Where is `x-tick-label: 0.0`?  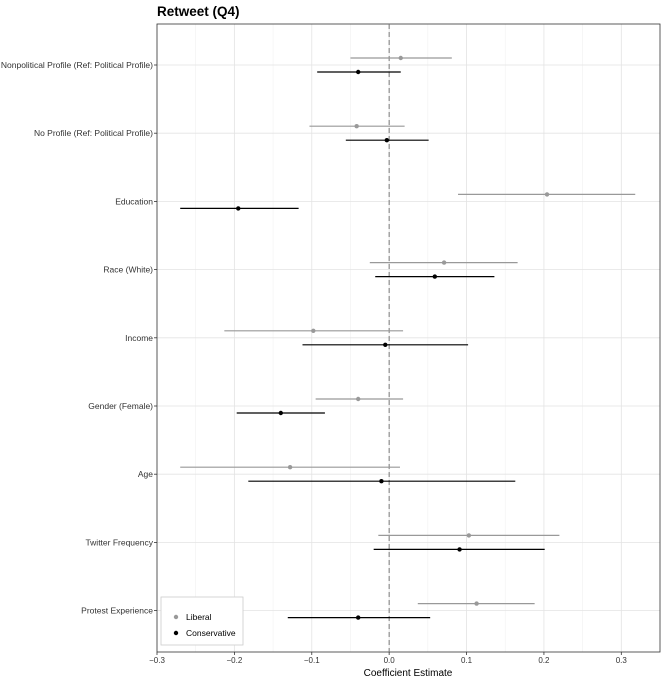
x-tick-label: 0.0 is located at coordinates (390, 660).